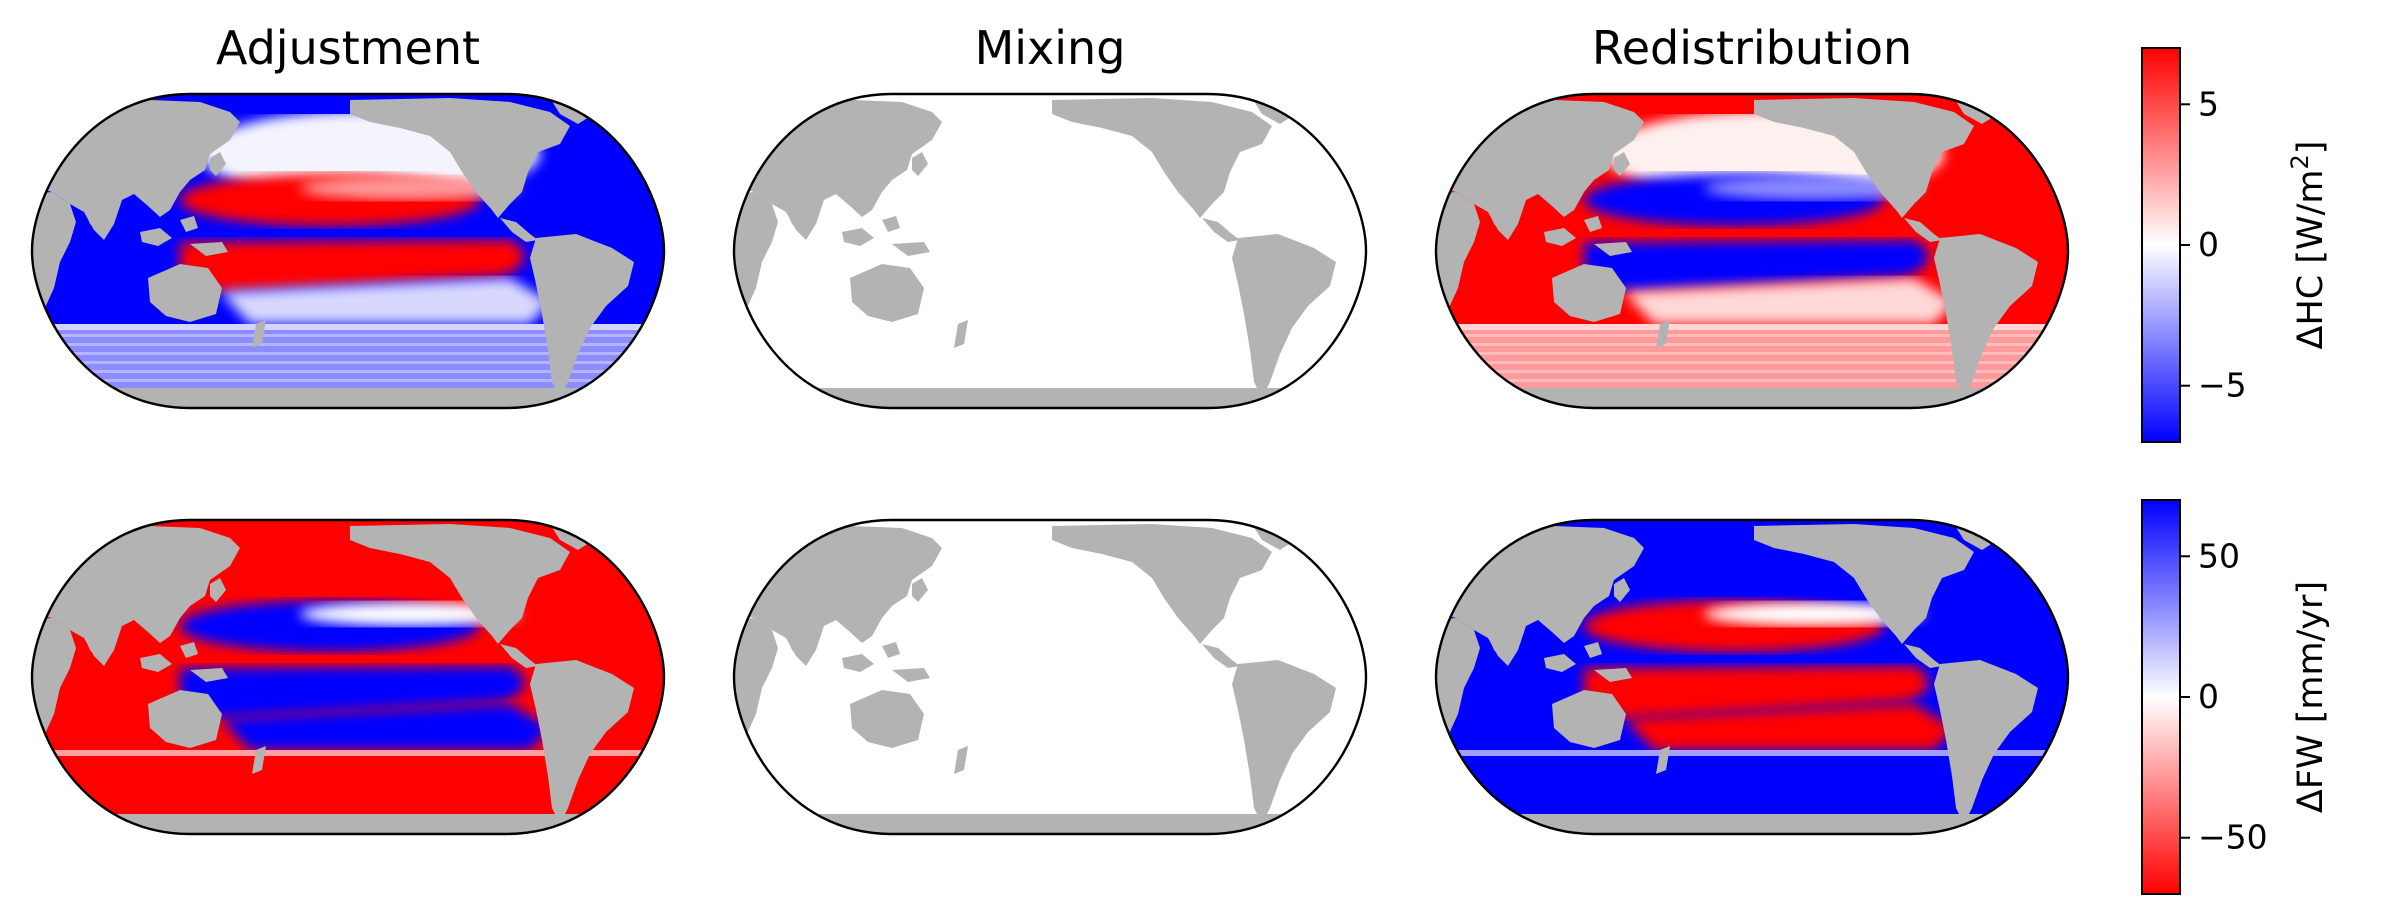 The width and height of the screenshot is (2382, 923). I want to click on map-panel-fw-adjustment, so click(348, 677).